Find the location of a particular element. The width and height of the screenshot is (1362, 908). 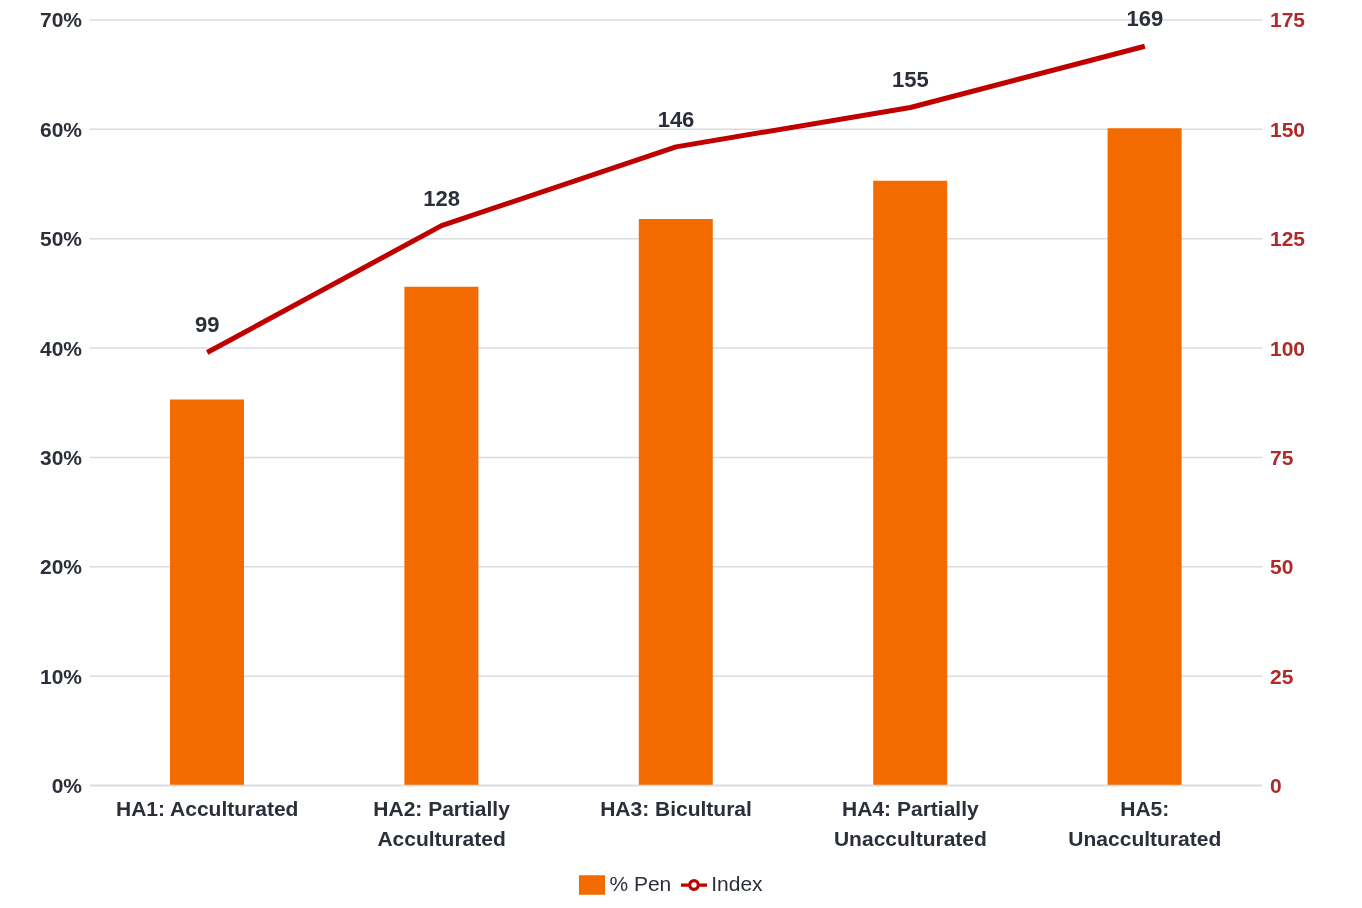

y-tick-label: 60% is located at coordinates (61, 129).